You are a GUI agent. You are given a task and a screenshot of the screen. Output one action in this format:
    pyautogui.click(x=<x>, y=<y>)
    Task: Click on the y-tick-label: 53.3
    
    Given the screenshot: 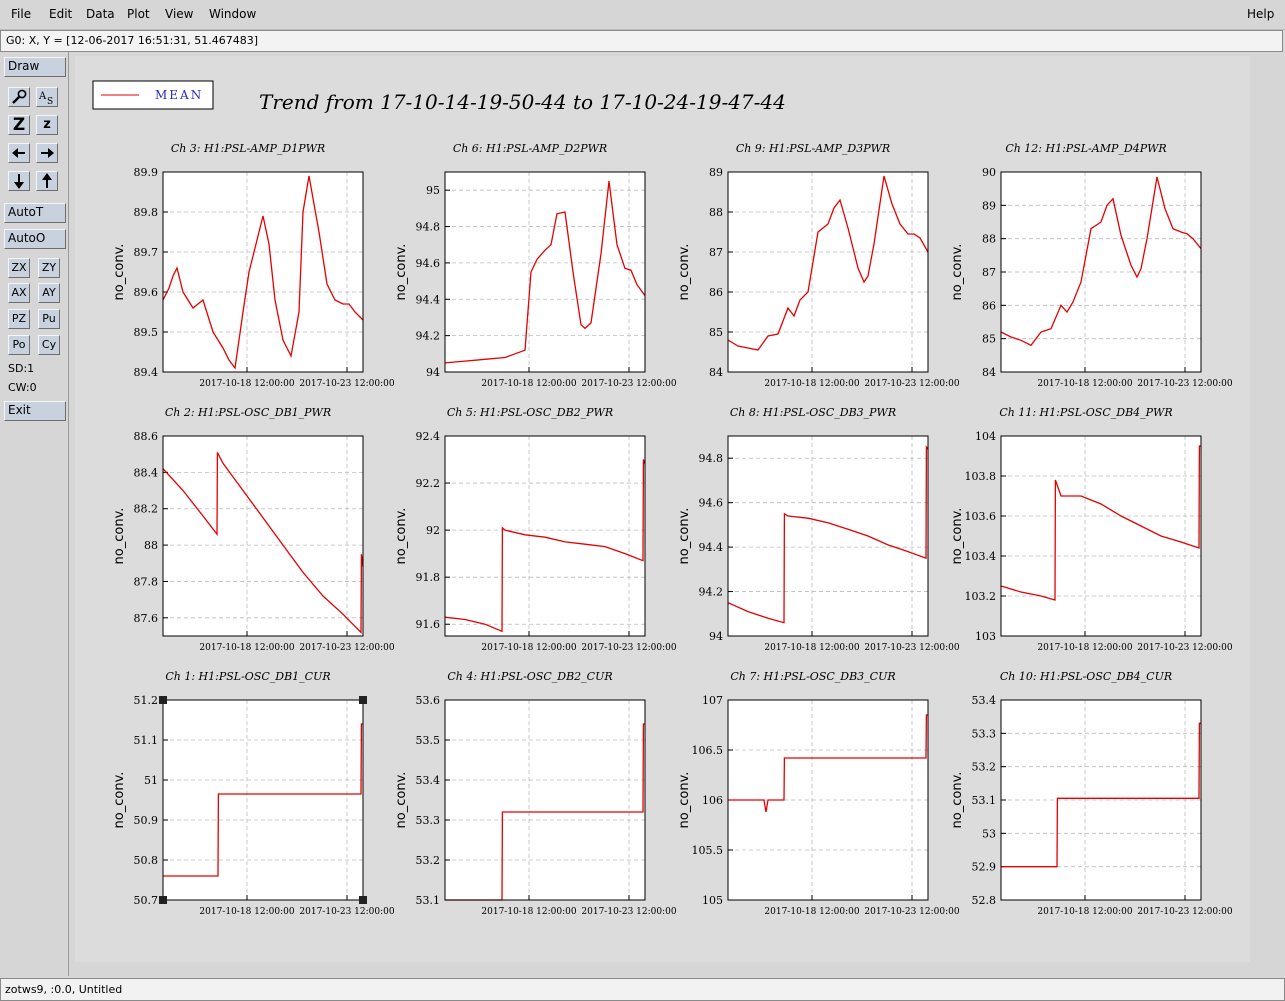 What is the action you would take?
    pyautogui.click(x=428, y=820)
    